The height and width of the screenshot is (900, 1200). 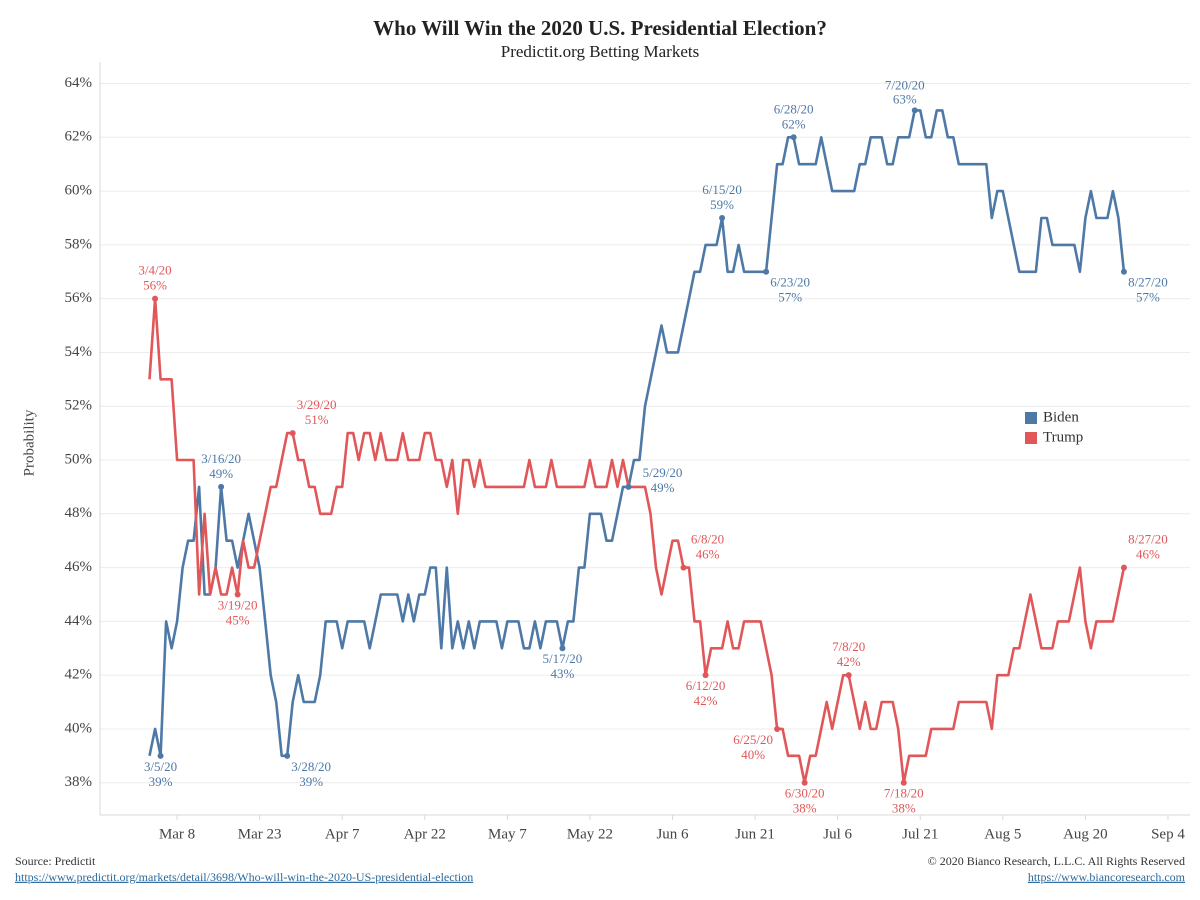 I want to click on x-tick-label: May 7, so click(x=507, y=834).